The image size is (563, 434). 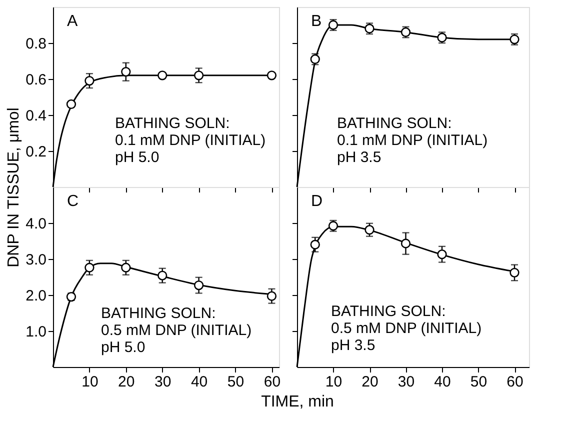 What do you see at coordinates (36, 116) in the screenshot?
I see `y-tick-label: 0.4` at bounding box center [36, 116].